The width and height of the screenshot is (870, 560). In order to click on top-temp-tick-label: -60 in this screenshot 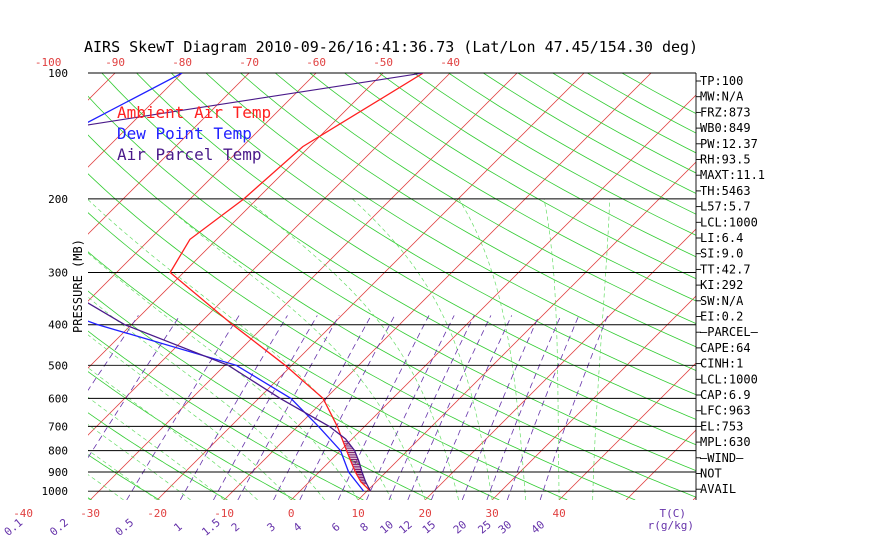, I will do `click(316, 62)`.